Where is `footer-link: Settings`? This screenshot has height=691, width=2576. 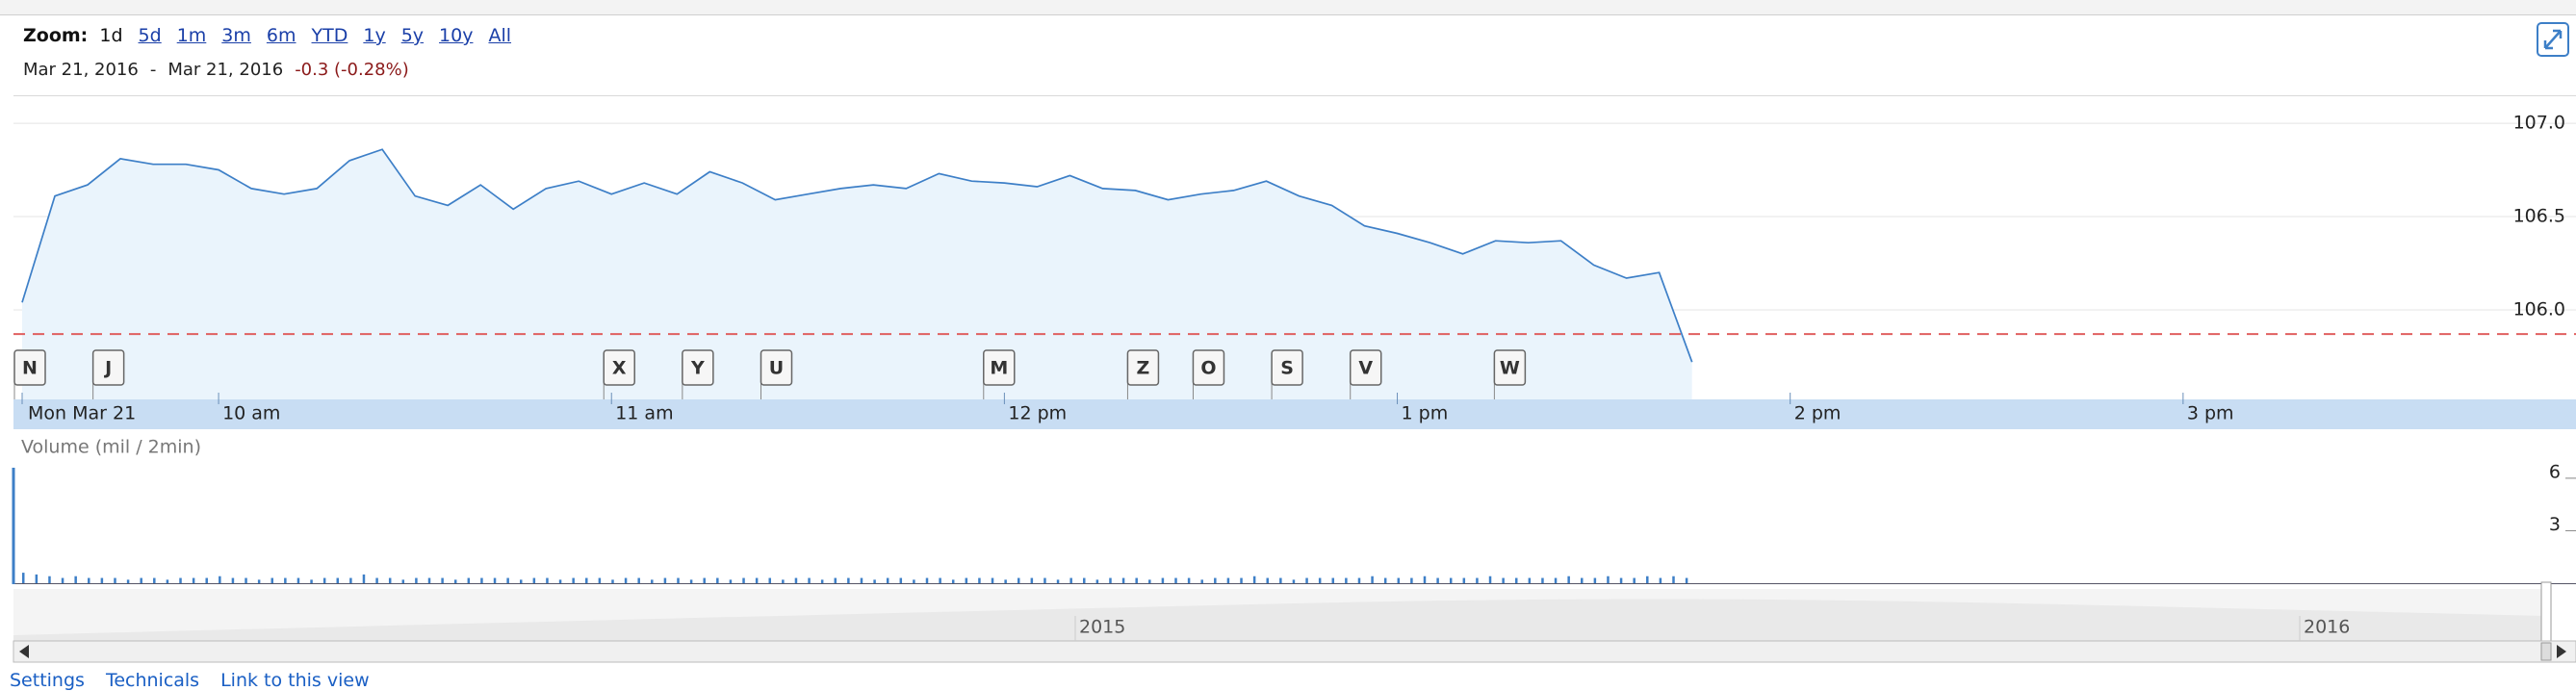
footer-link: Settings is located at coordinates (47, 681).